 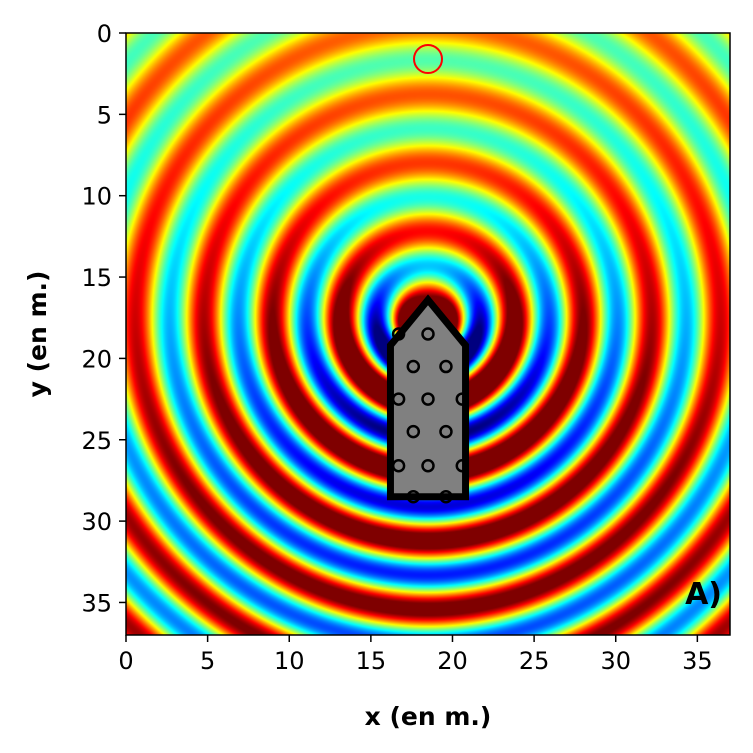 What do you see at coordinates (697, 661) in the screenshot?
I see `x-tick-label: 35` at bounding box center [697, 661].